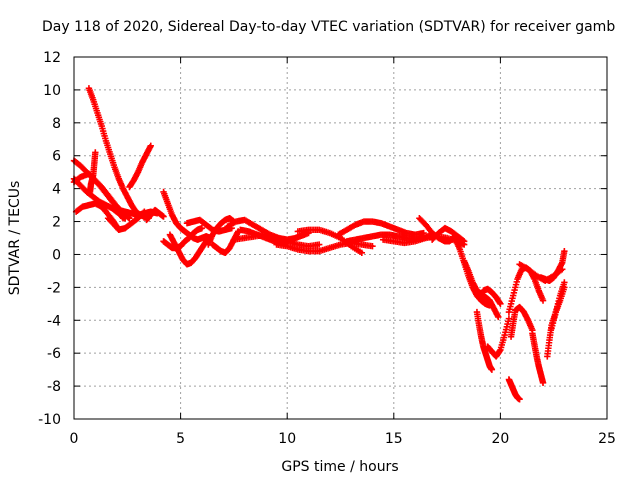  I want to click on y-tick-label: 0, so click(56, 255).